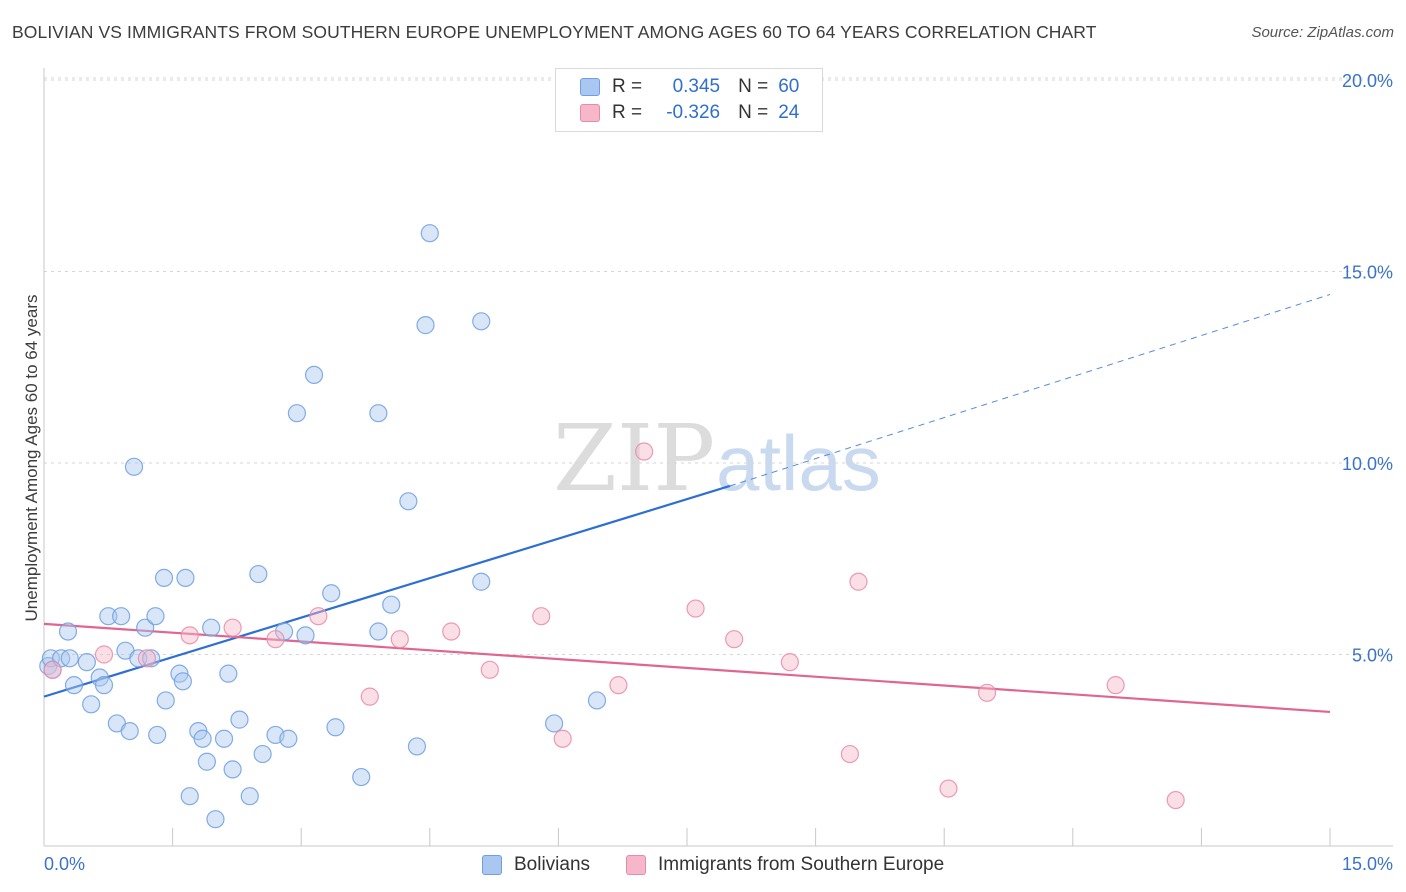 The height and width of the screenshot is (892, 1406). Describe the element at coordinates (789, 112) in the screenshot. I see `legend-n-value: 24` at that location.